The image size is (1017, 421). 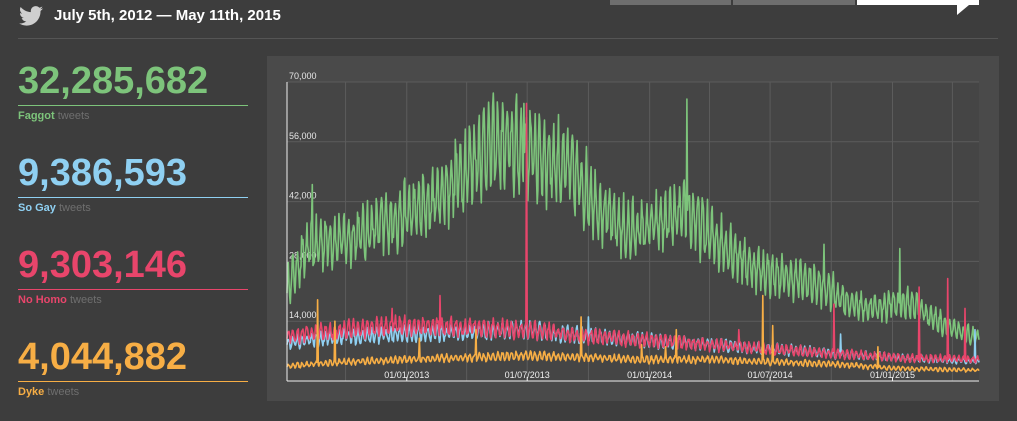 What do you see at coordinates (303, 136) in the screenshot?
I see `y-tick-label: 56,000` at bounding box center [303, 136].